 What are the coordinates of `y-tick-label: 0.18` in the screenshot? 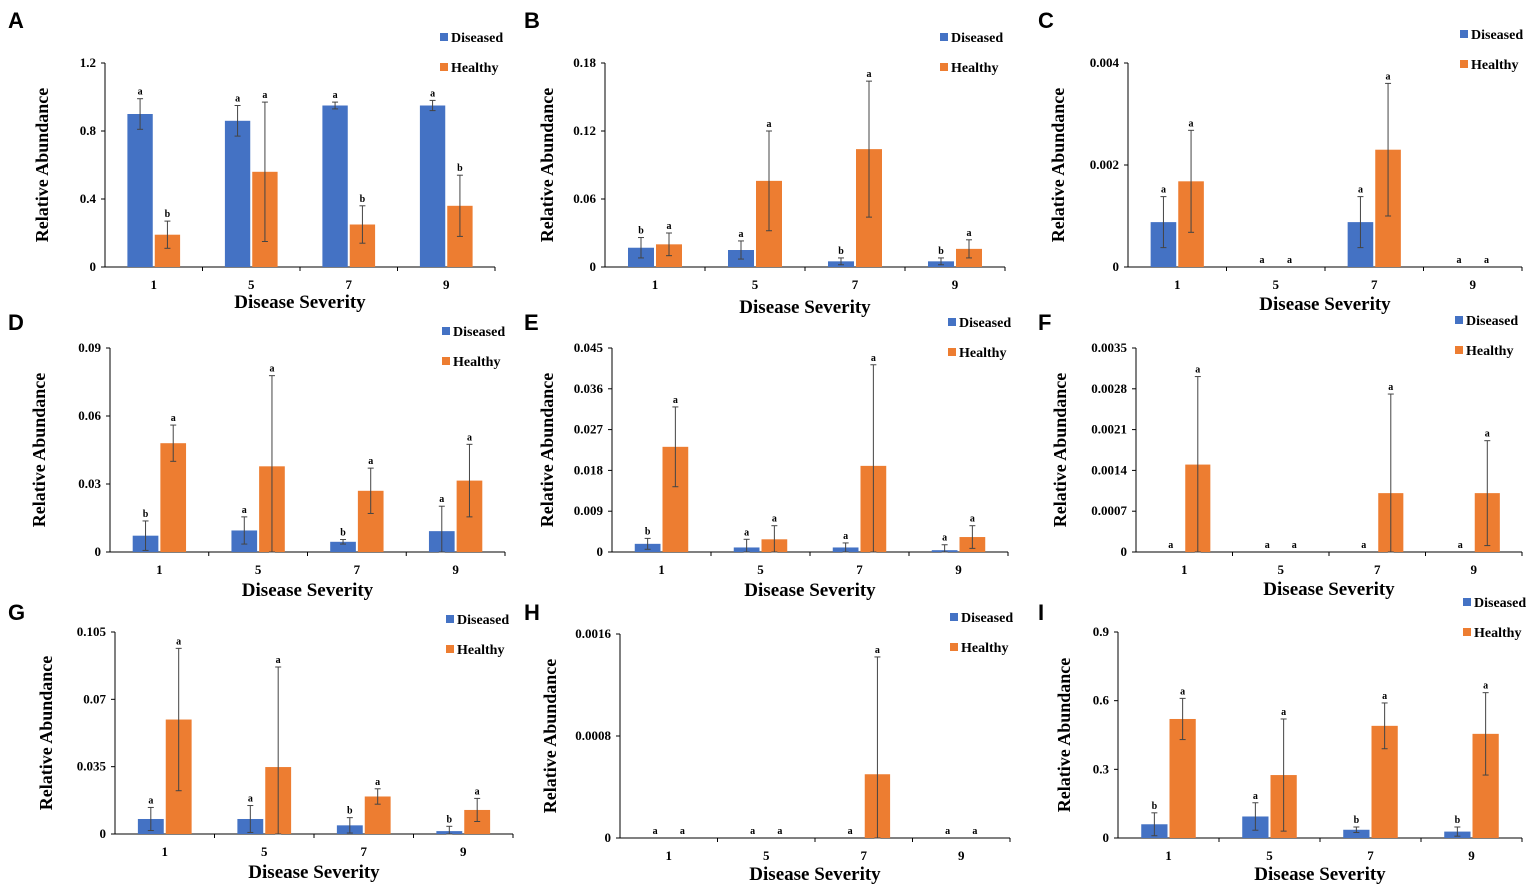 It's located at (584, 62).